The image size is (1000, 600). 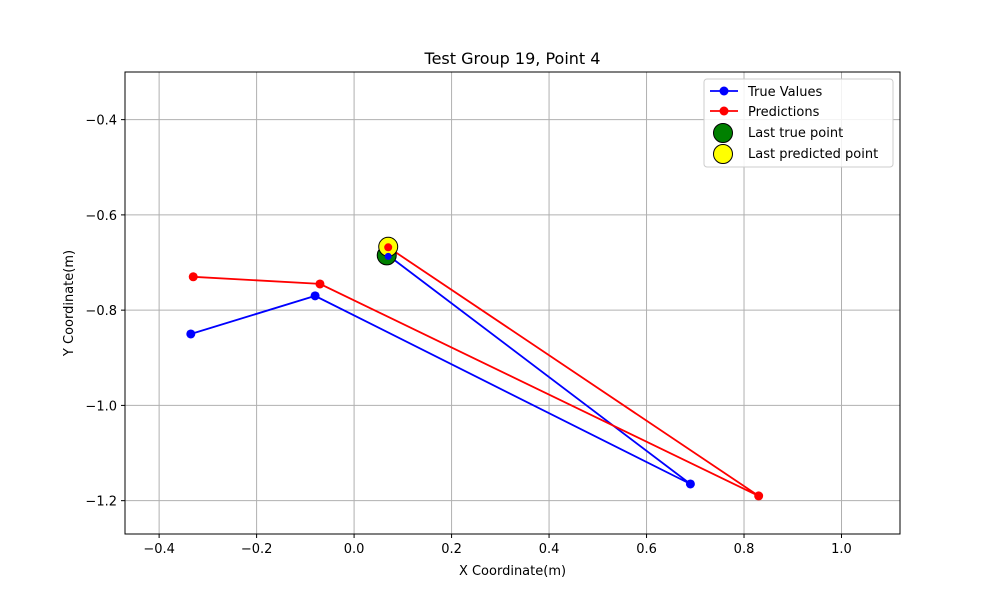 I want to click on legend-last-pred-label: Last predicted point, so click(x=813, y=154).